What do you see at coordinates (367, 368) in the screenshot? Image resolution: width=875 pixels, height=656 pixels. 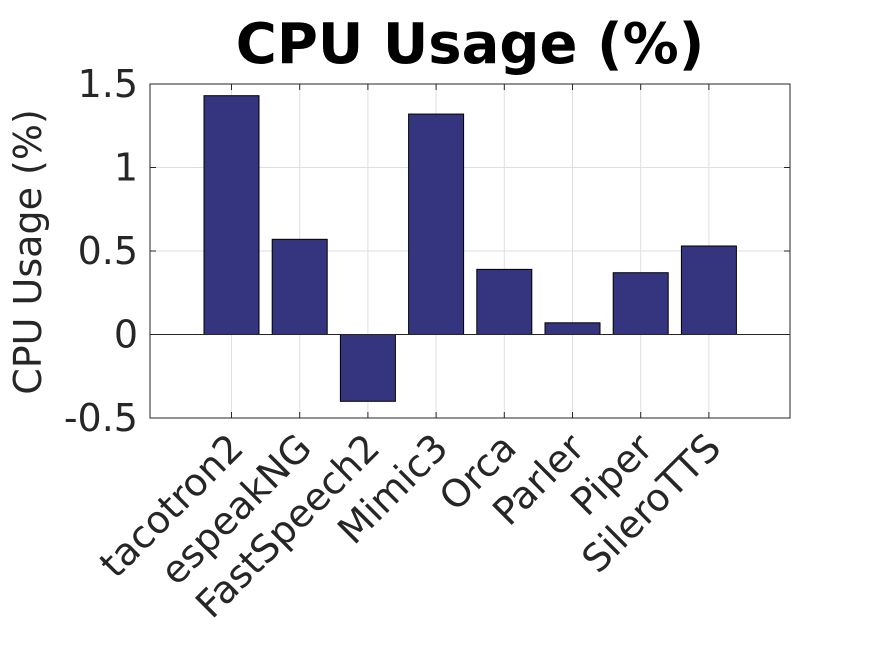 I see `bar-FastSpeech2` at bounding box center [367, 368].